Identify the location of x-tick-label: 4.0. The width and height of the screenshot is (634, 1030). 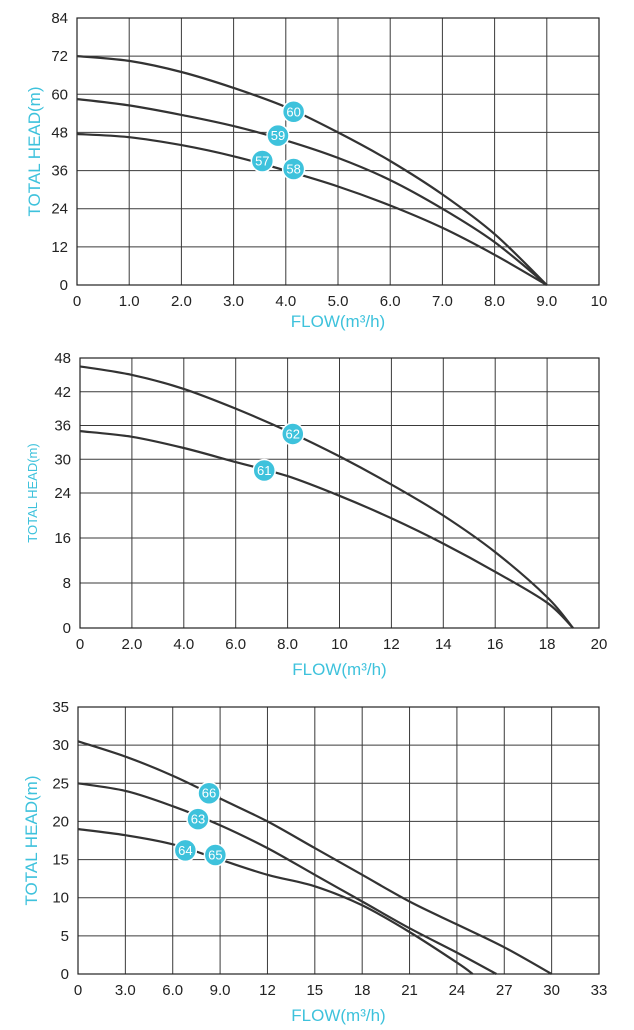
(183, 644).